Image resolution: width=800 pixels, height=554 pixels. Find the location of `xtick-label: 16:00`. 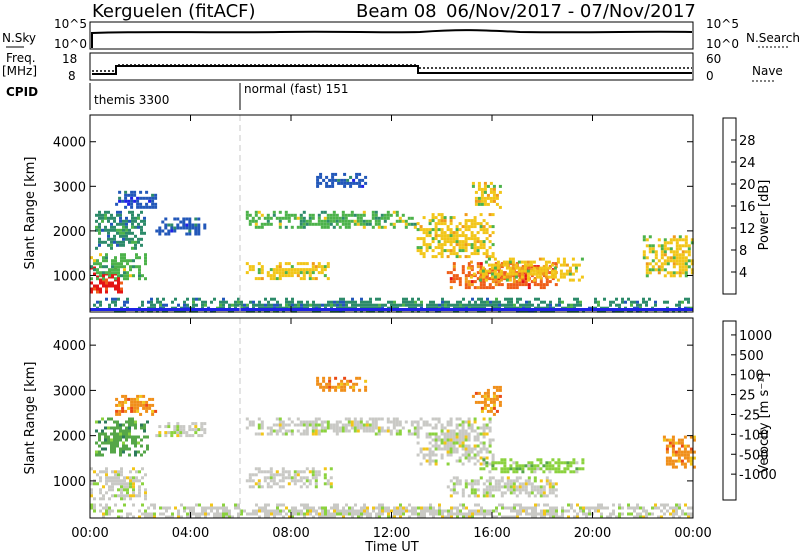

xtick-label: 16:00 is located at coordinates (491, 533).